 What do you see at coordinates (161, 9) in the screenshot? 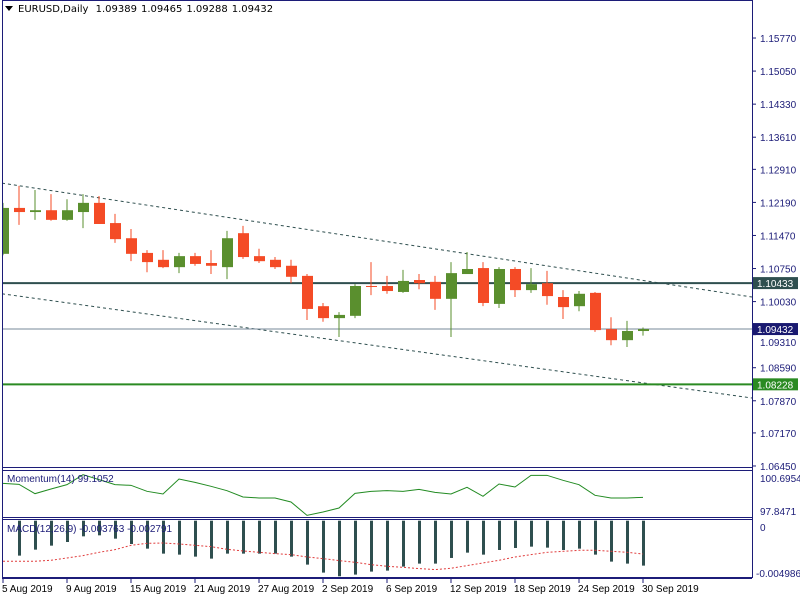
I see `high-value: 1.09465` at bounding box center [161, 9].